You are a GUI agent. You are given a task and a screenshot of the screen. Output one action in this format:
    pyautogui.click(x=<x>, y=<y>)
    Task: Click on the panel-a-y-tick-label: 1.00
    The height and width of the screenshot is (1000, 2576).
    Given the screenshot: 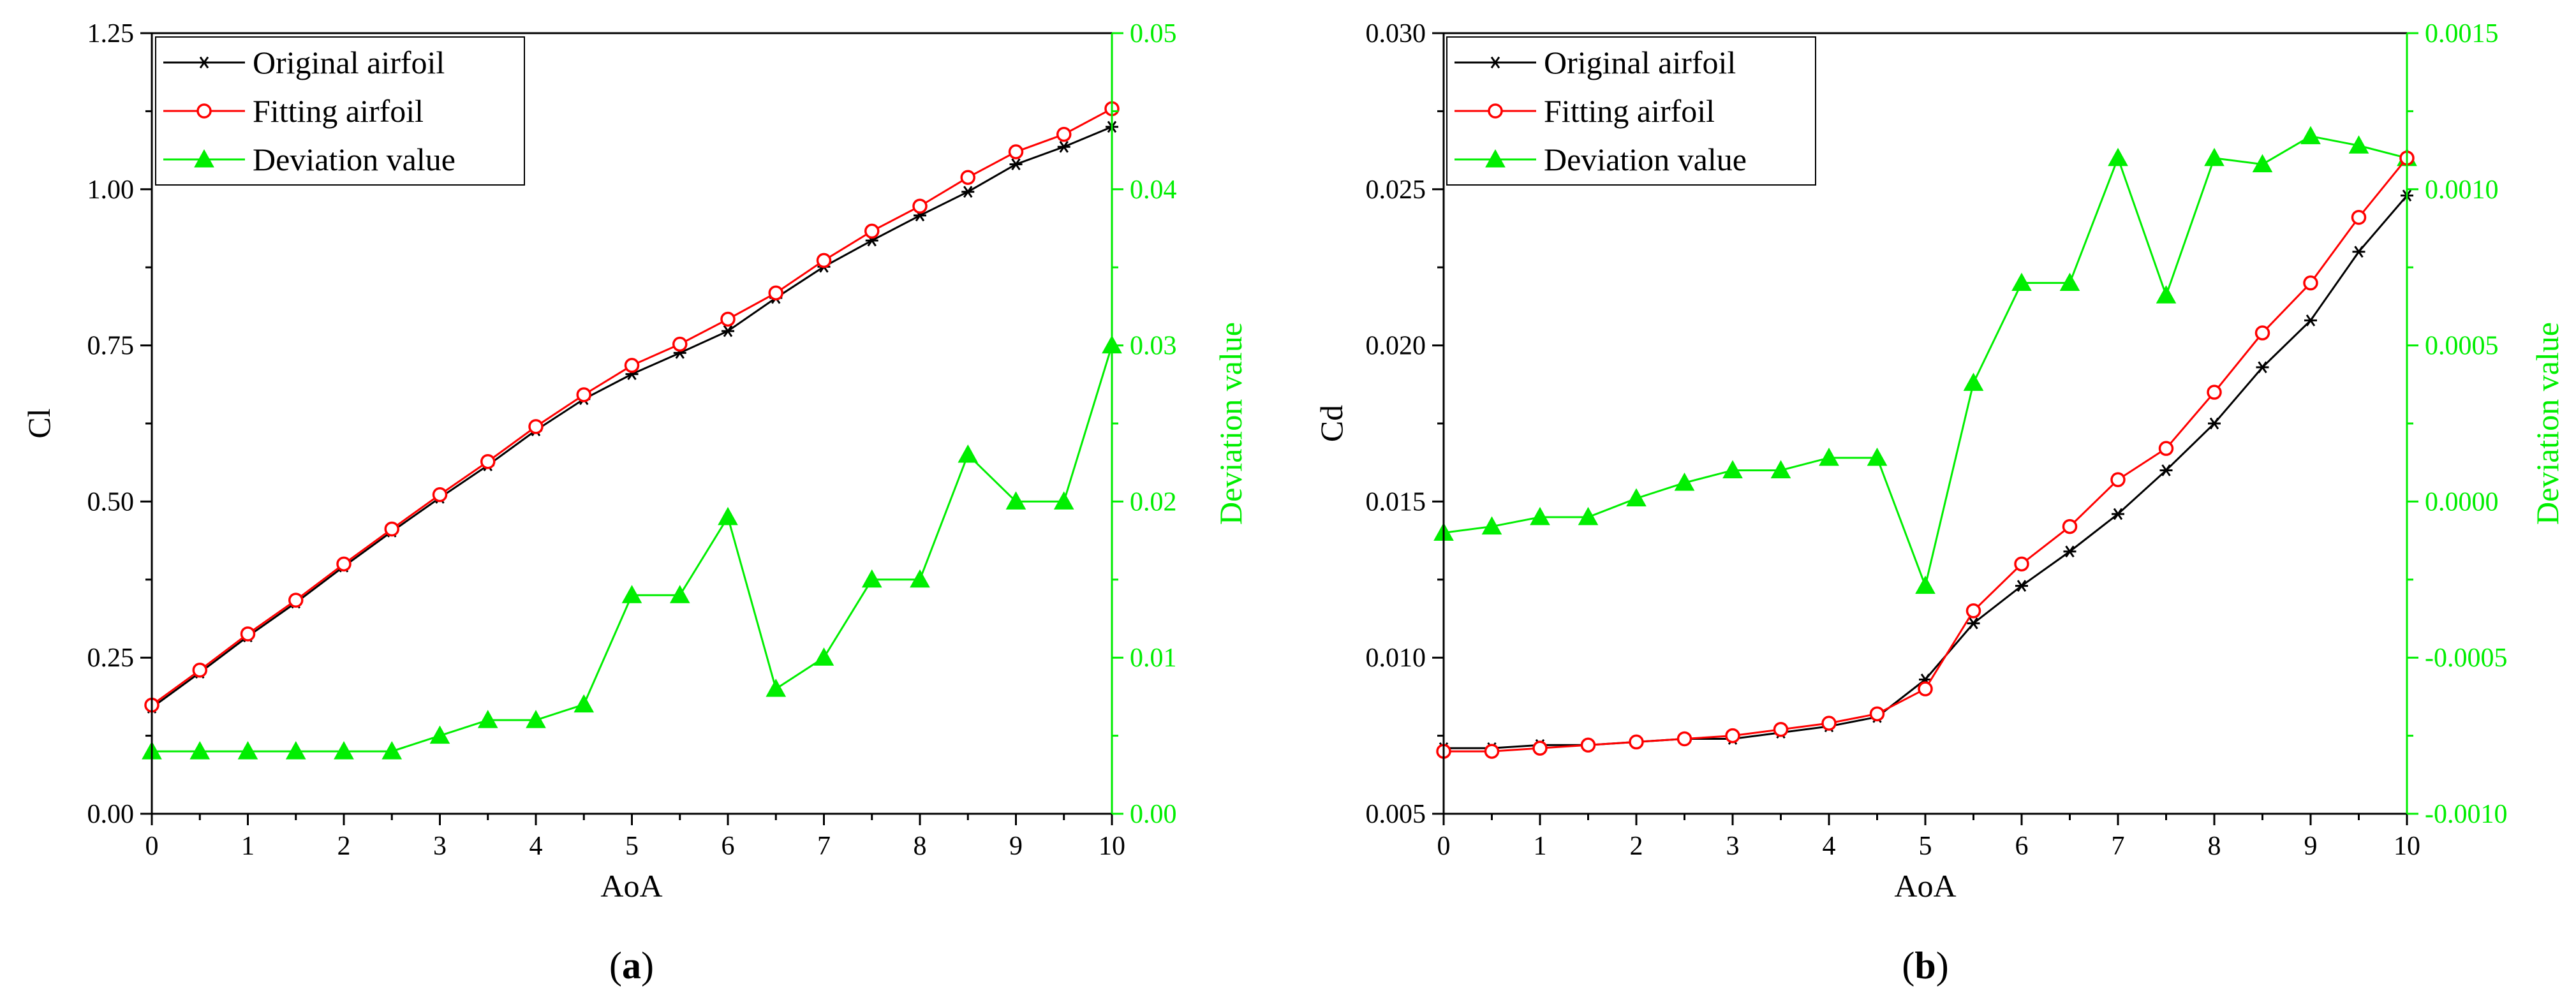 What is the action you would take?
    pyautogui.click(x=111, y=190)
    